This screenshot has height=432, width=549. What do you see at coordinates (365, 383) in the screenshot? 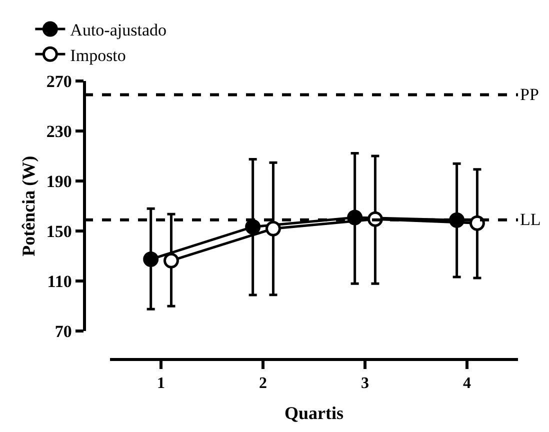
I see `x-tick-label: 3` at bounding box center [365, 383].